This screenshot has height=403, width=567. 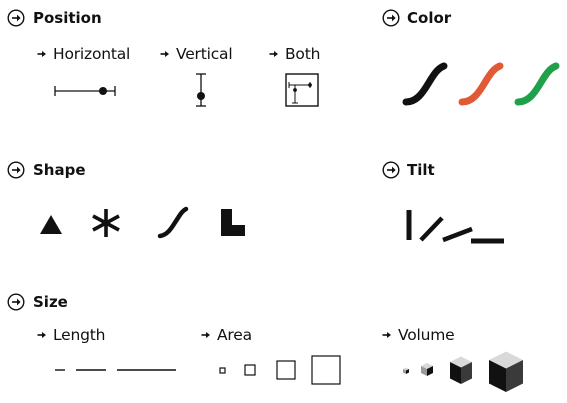 What do you see at coordinates (406, 370) in the screenshot?
I see `cube-xs` at bounding box center [406, 370].